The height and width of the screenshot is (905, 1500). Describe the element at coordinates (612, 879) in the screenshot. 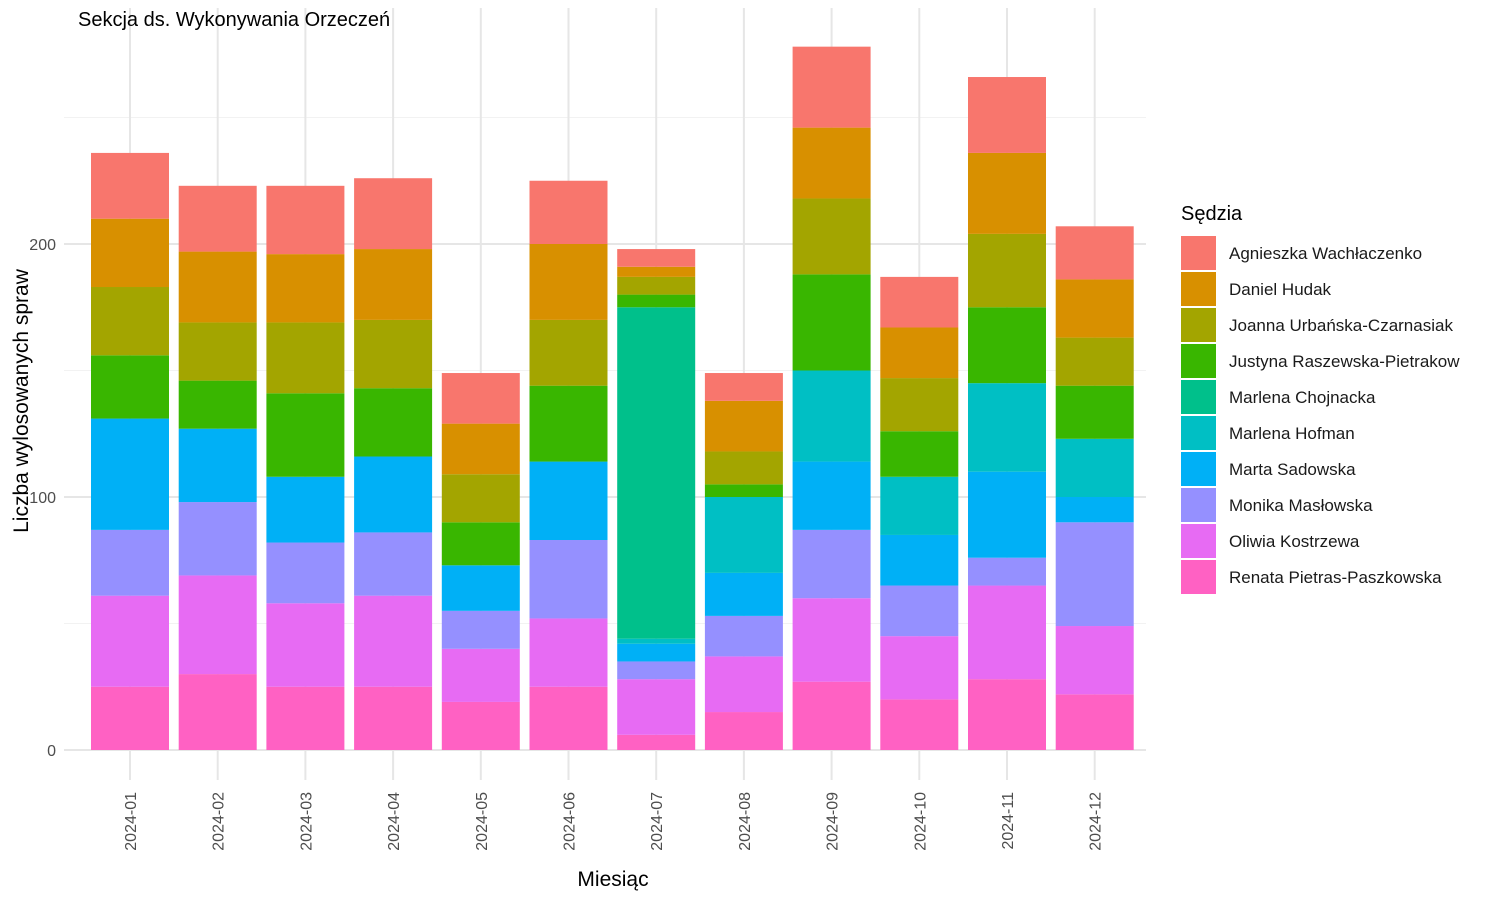

I see `x-axis-title: Miesiąc` at that location.